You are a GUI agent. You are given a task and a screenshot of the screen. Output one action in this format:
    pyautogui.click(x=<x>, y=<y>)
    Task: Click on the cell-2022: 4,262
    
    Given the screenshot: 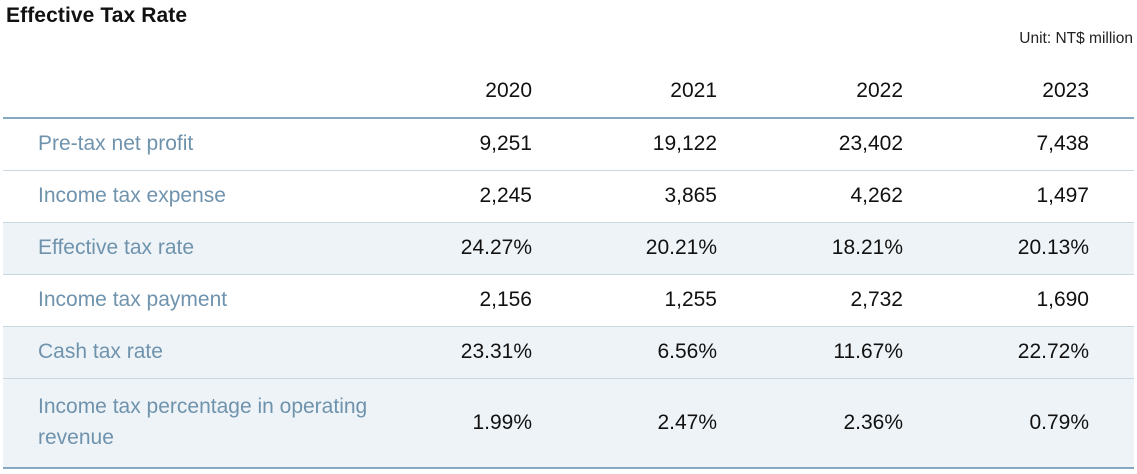 What is the action you would take?
    pyautogui.click(x=823, y=196)
    